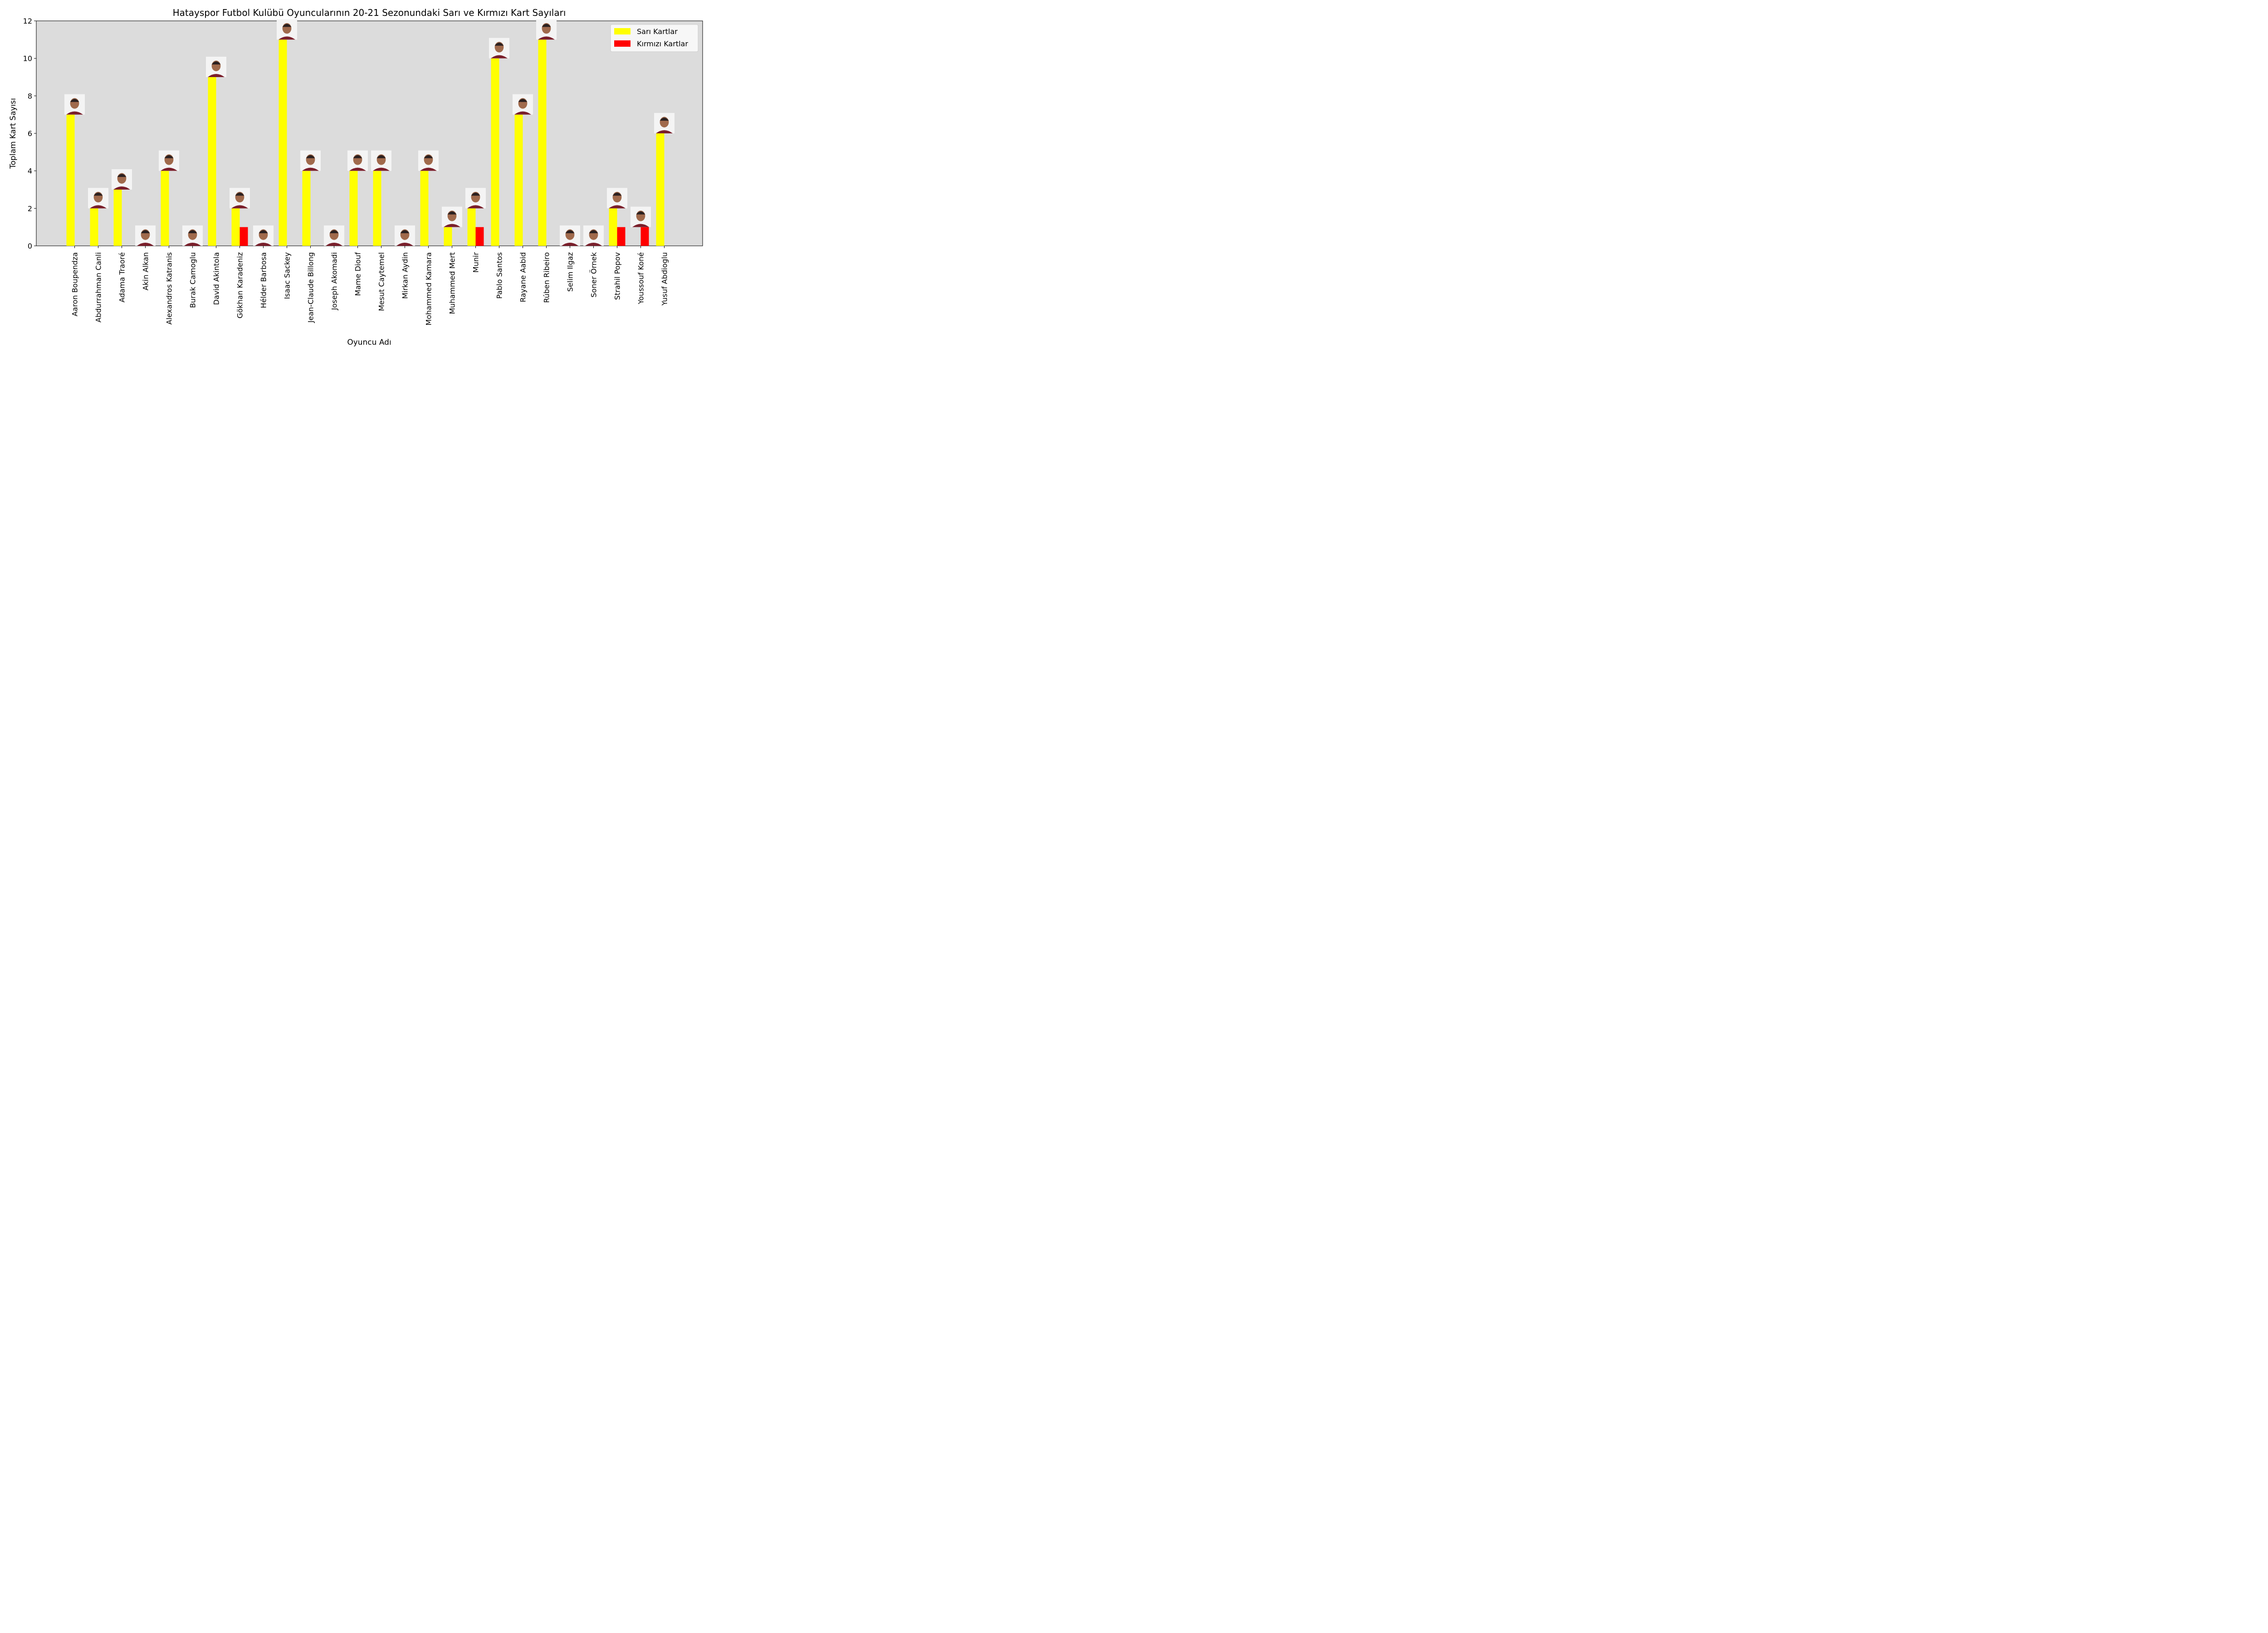  What do you see at coordinates (594, 274) in the screenshot?
I see `x-tick-label: Soner Örnek` at bounding box center [594, 274].